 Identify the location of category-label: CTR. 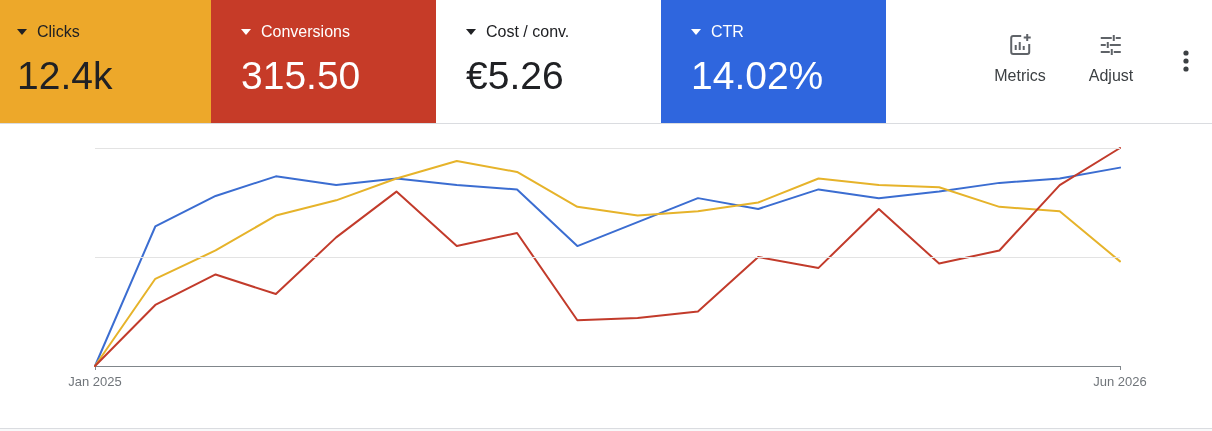
(727, 32).